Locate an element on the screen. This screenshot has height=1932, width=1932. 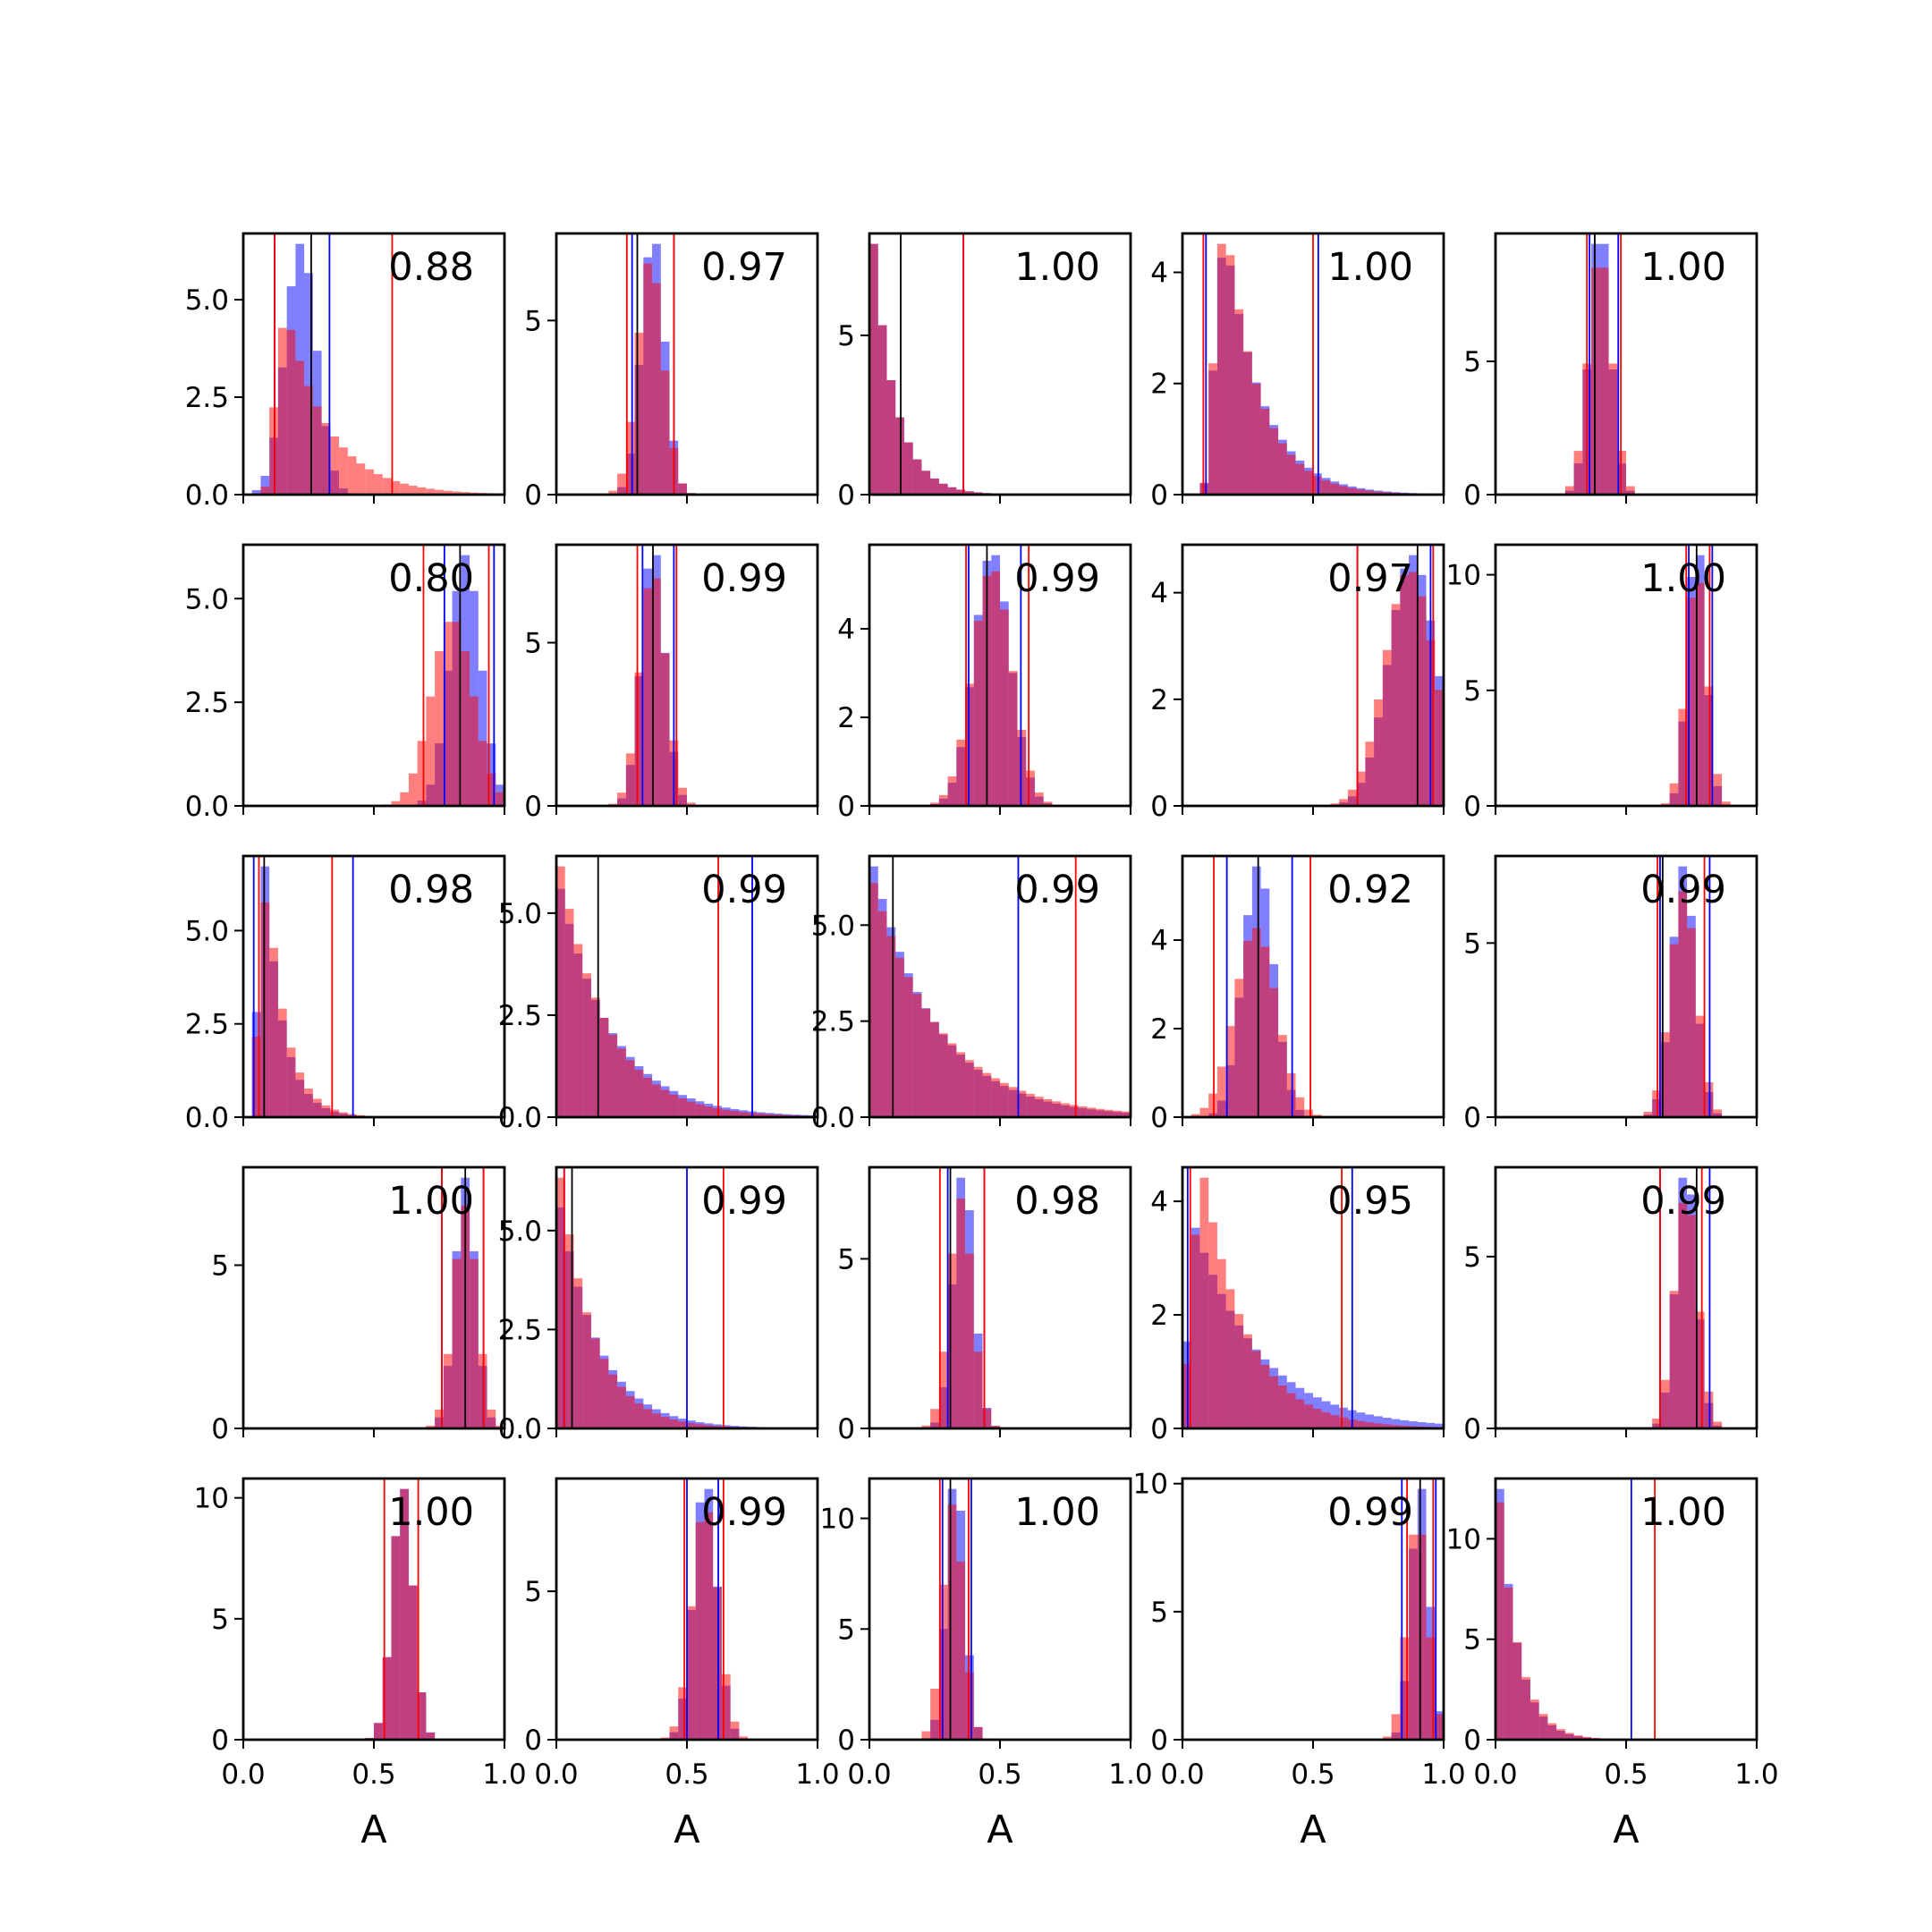
panel-annotation: 0.95 is located at coordinates (1370, 1201).